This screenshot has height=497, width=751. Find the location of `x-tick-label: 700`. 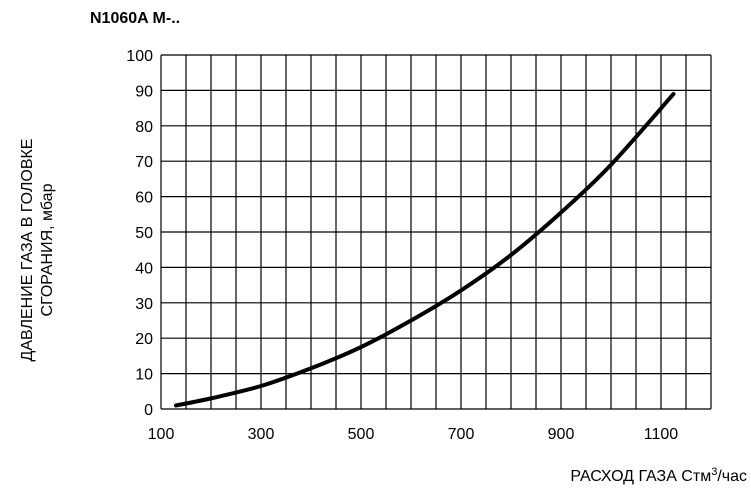

x-tick-label: 700 is located at coordinates (461, 434).